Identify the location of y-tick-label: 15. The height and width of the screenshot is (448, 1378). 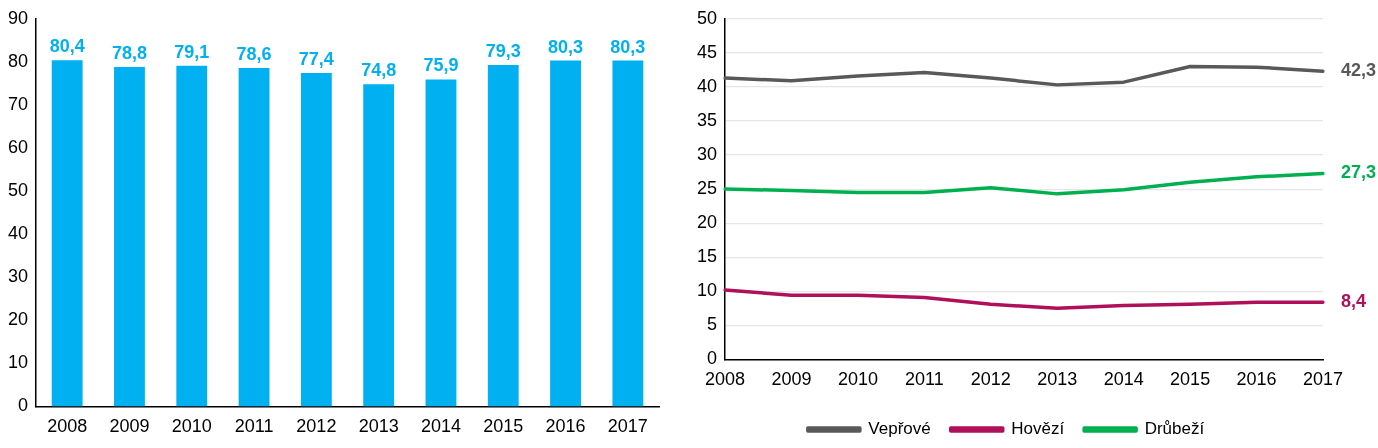
(707, 256).